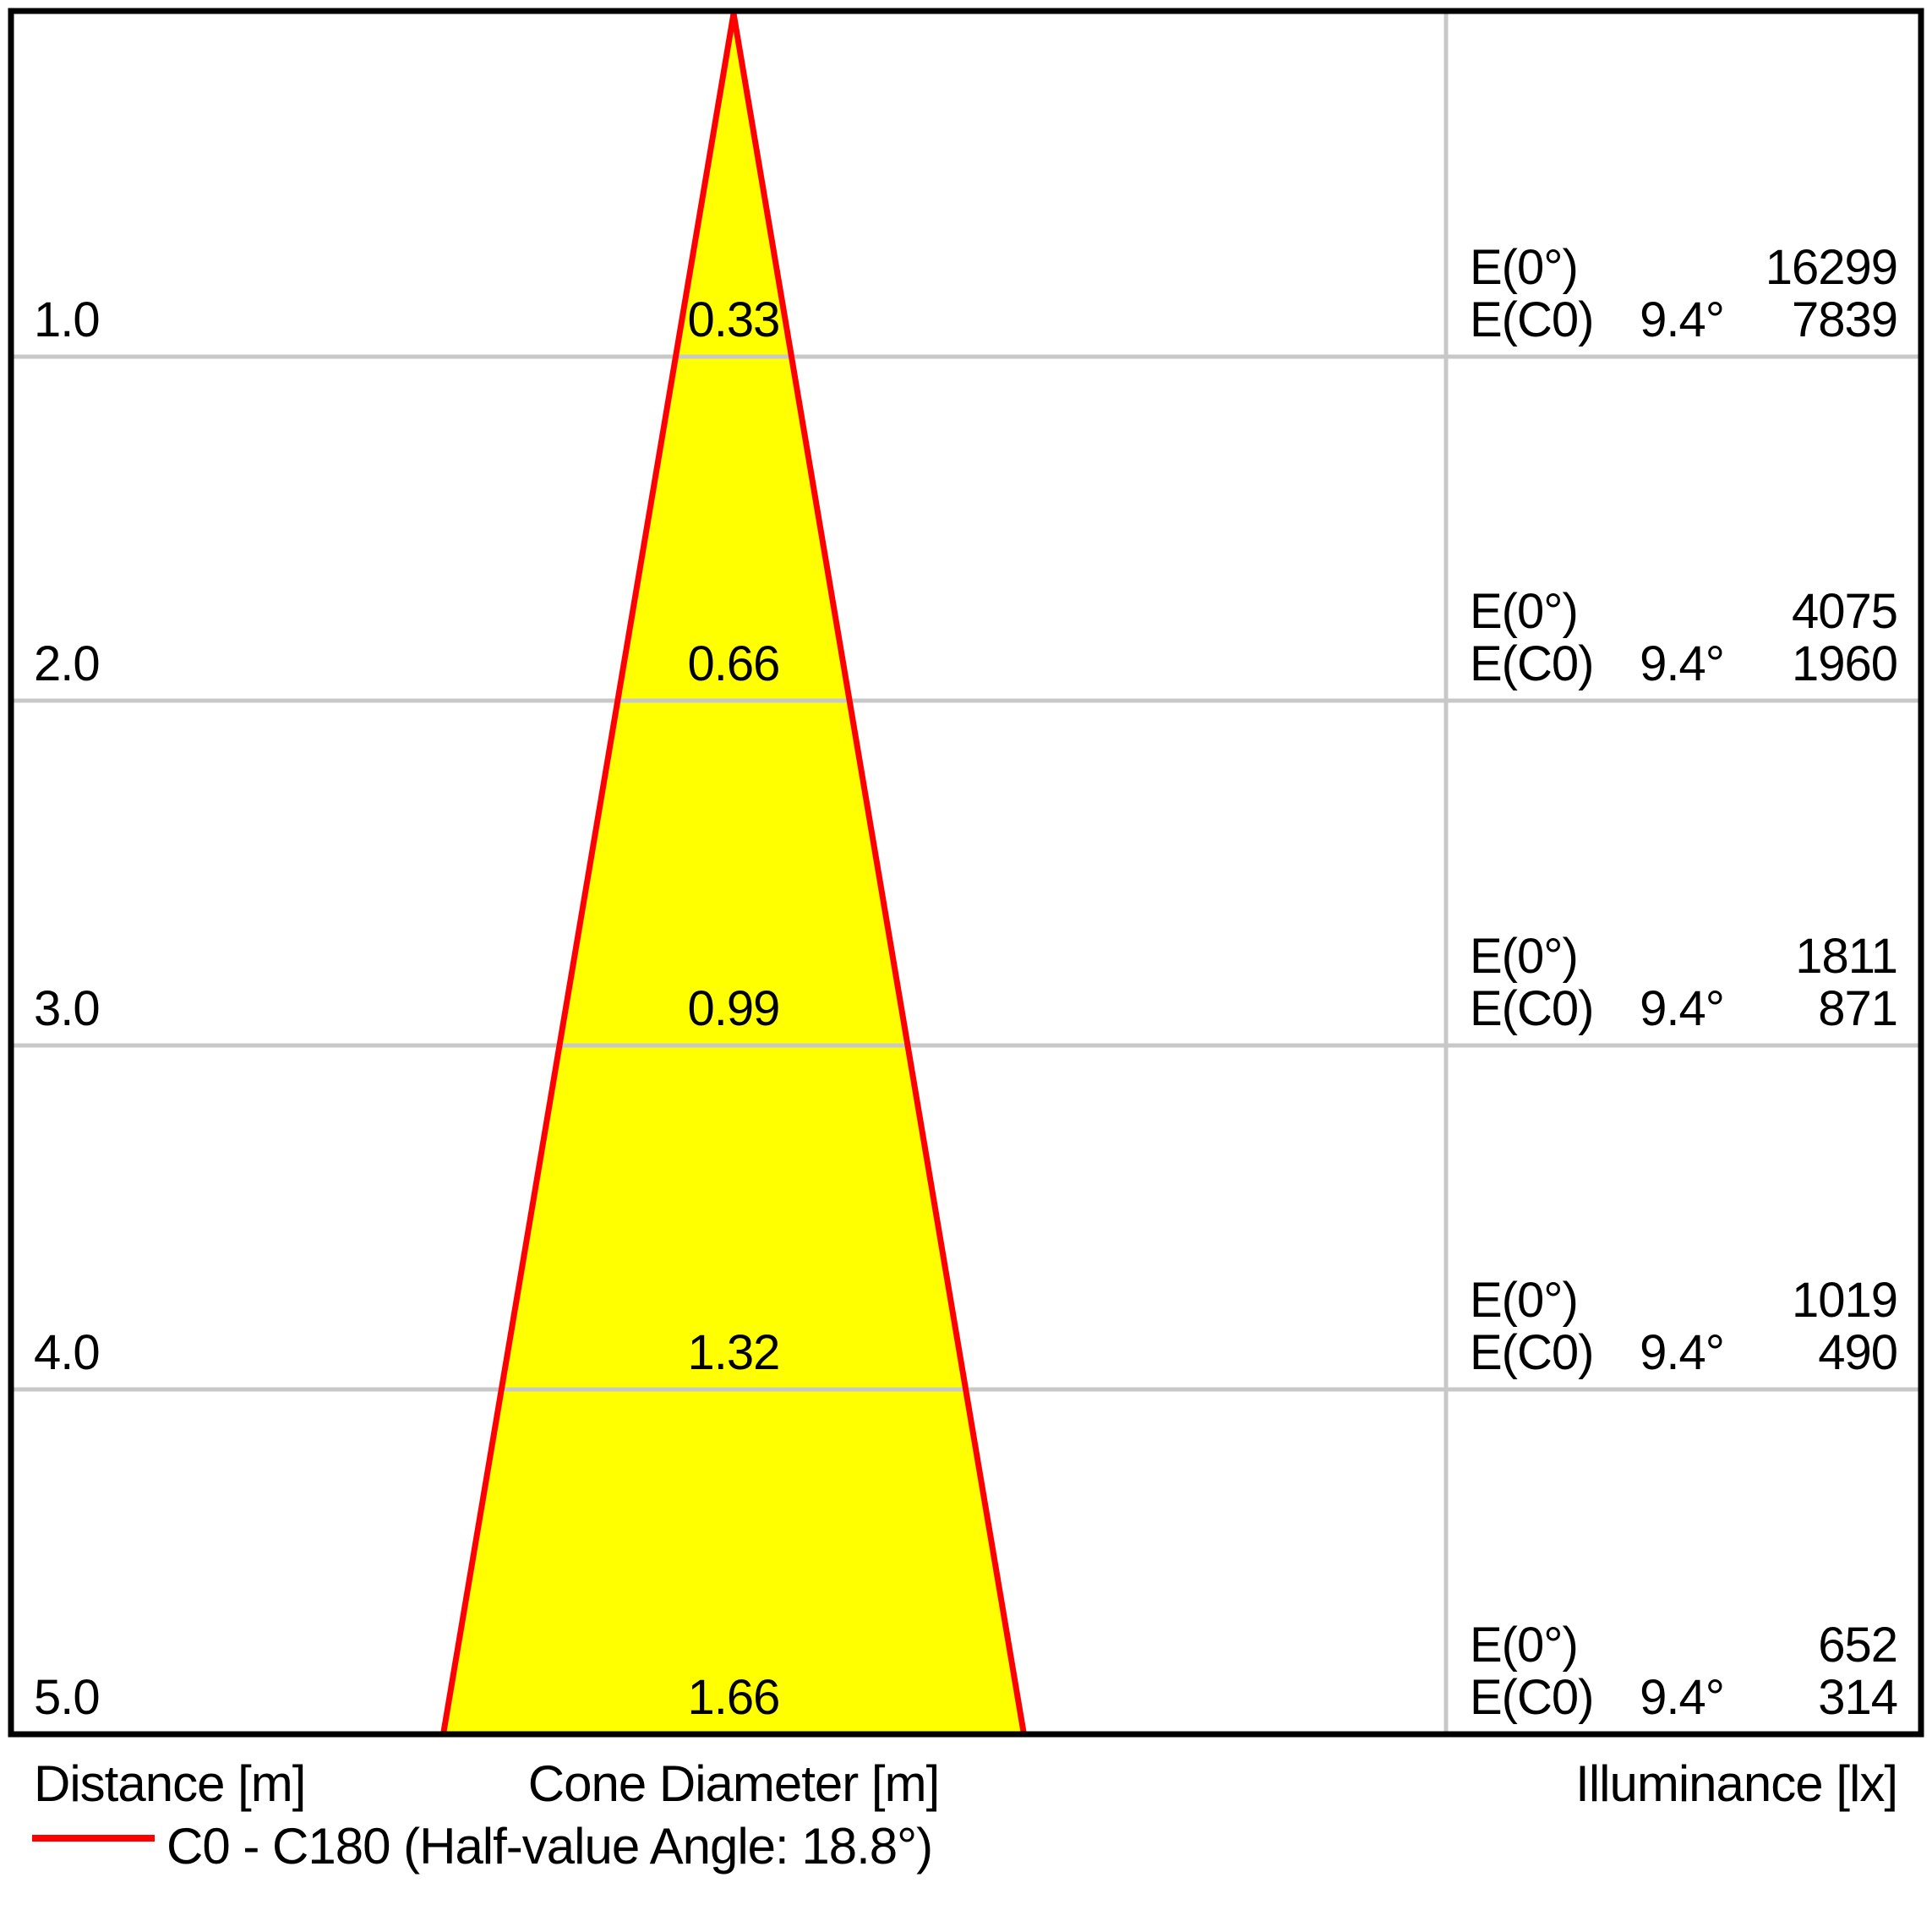 This screenshot has width=1932, height=1932. I want to click on distance-label: 2.0, so click(67, 663).